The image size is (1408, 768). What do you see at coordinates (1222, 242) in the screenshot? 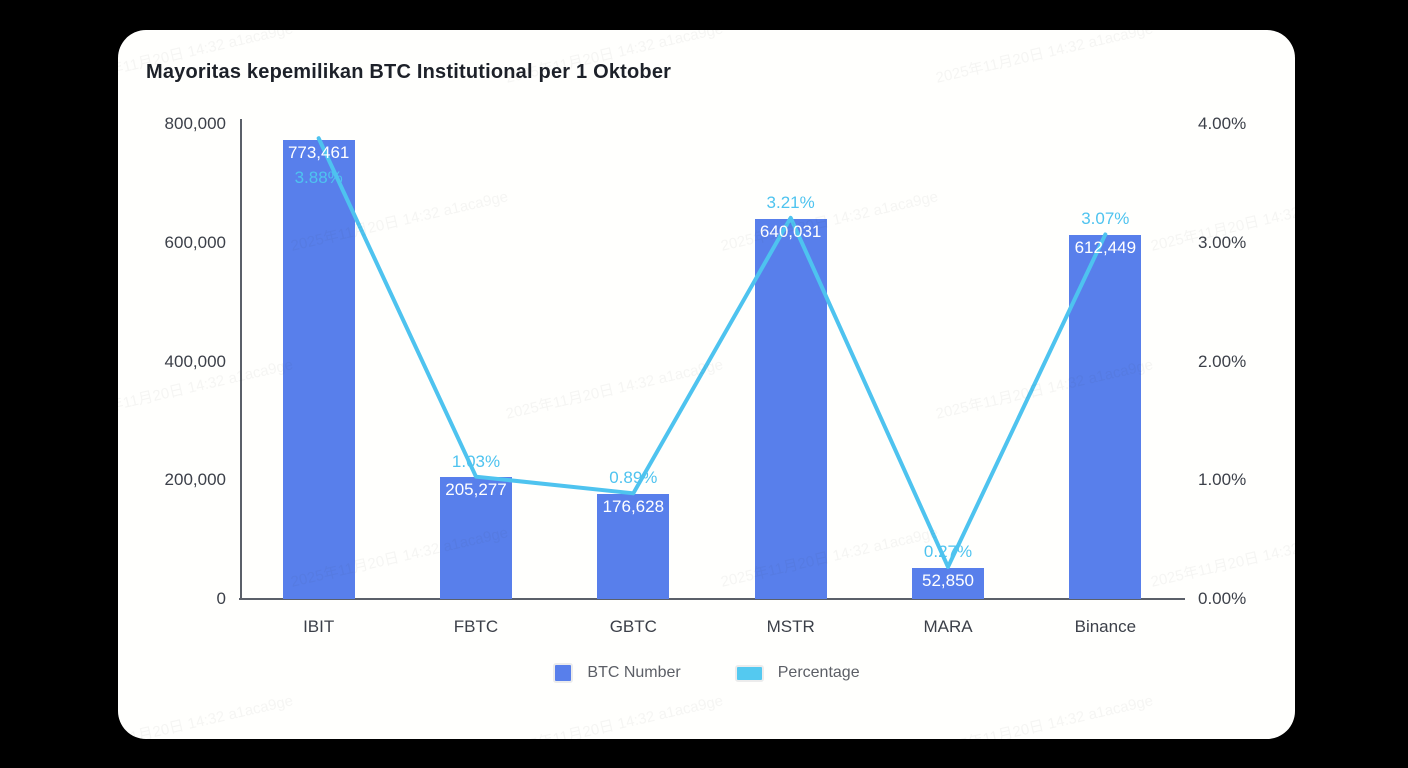
I see `right-axis-tick-label: 3.00%` at bounding box center [1222, 242].